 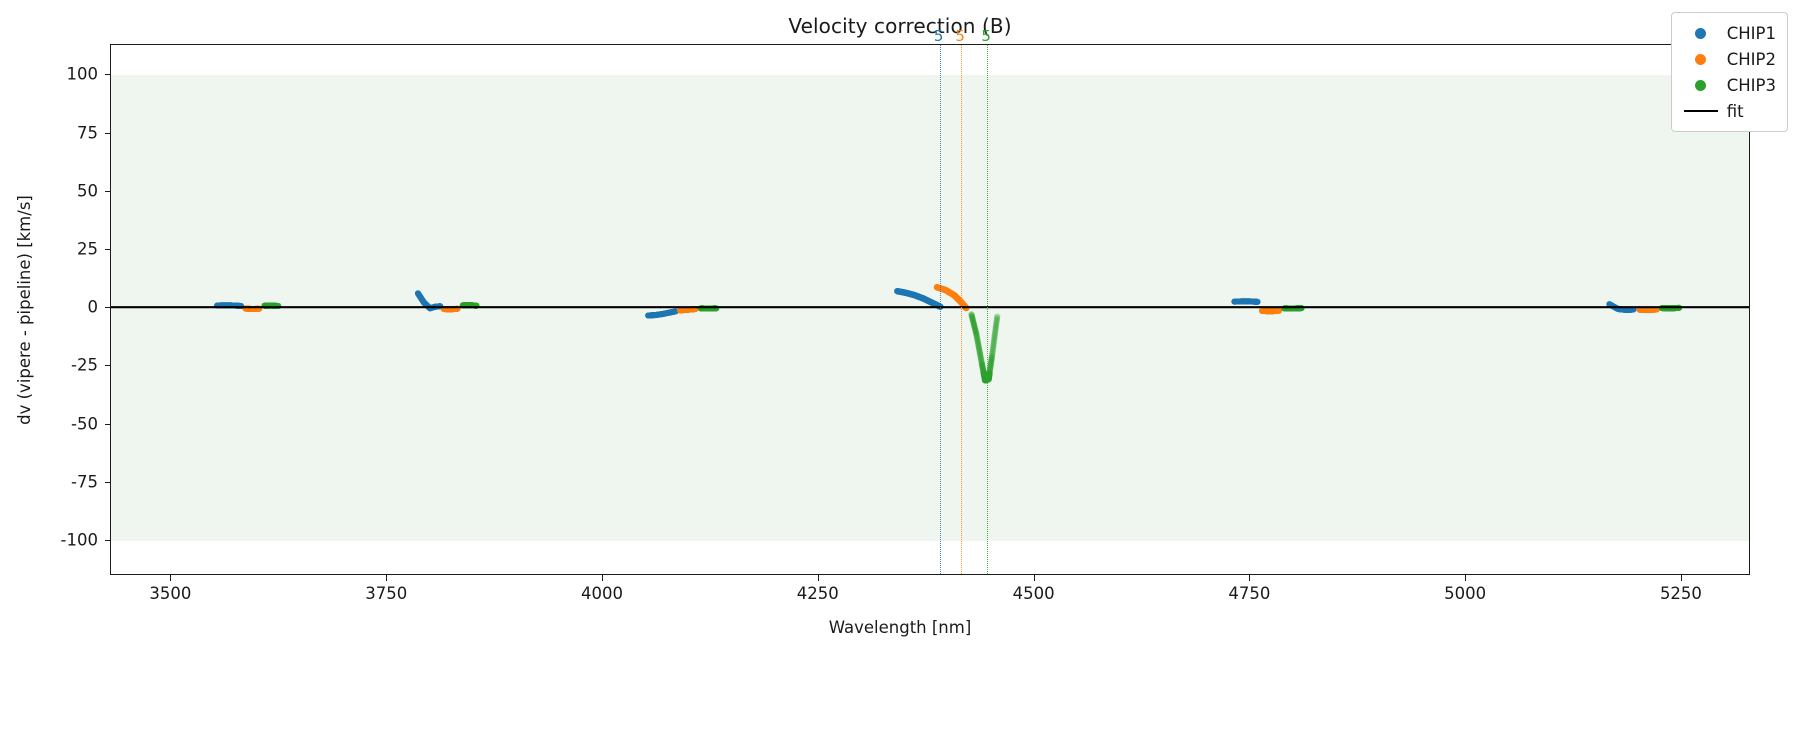 What do you see at coordinates (602, 593) in the screenshot?
I see `x-tick-label: 4000` at bounding box center [602, 593].